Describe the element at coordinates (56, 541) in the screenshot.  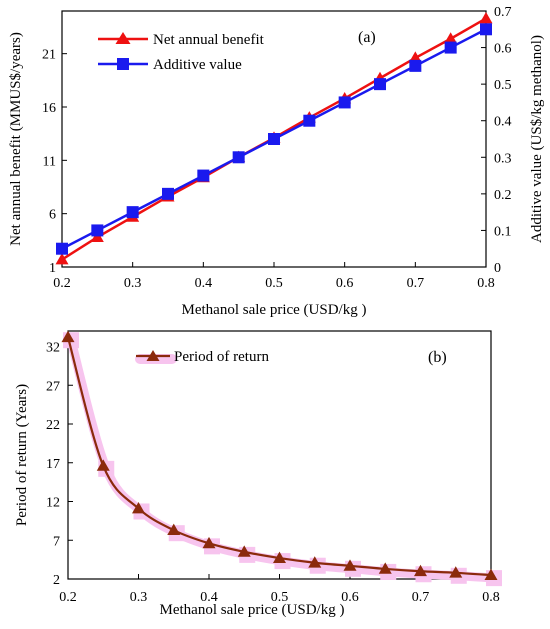
I see `y-tick-label-b: 7` at that location.